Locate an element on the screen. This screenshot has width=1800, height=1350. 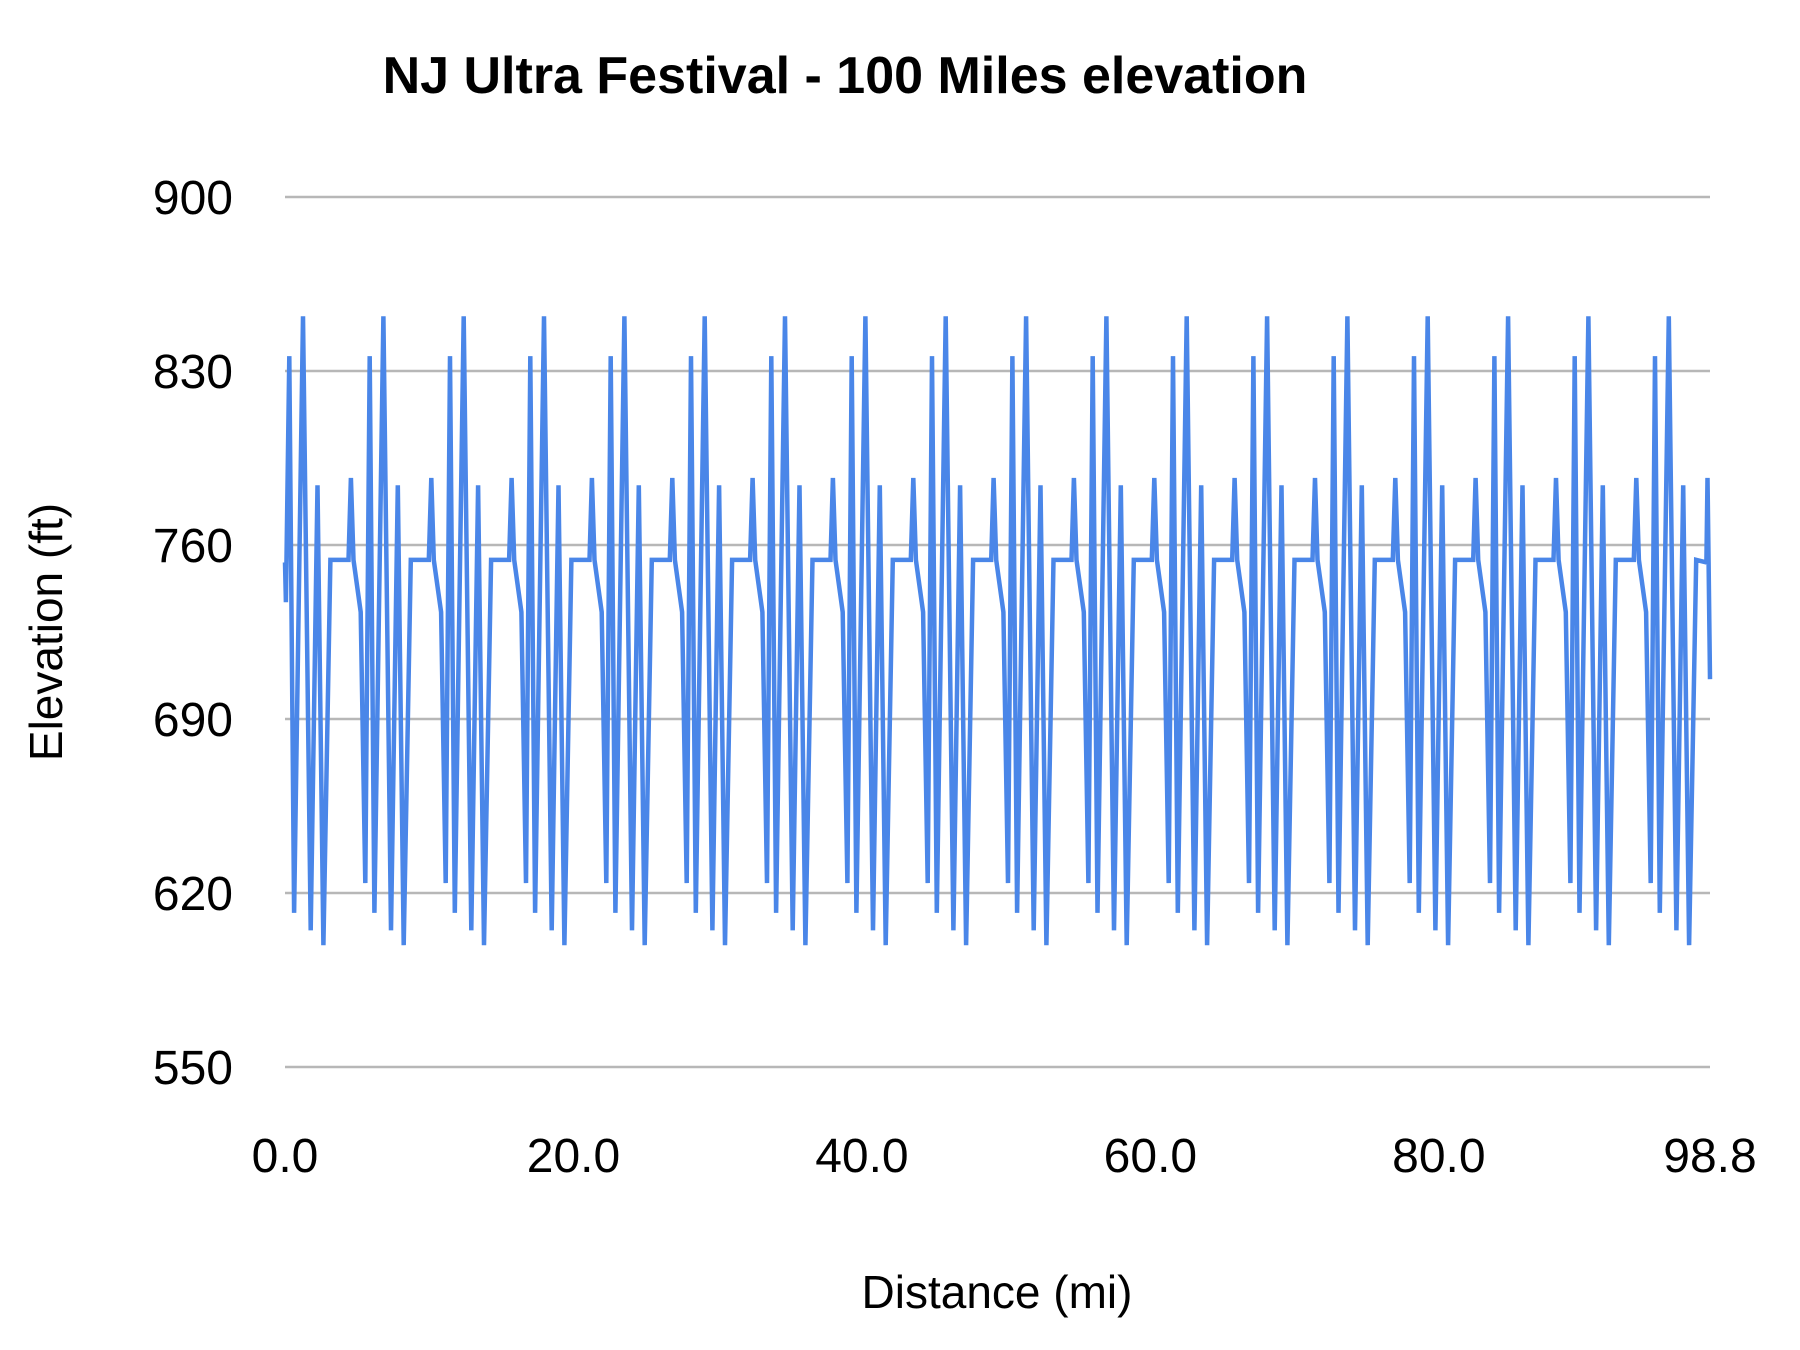
x-tick-label: 40.0 is located at coordinates (861, 1156).